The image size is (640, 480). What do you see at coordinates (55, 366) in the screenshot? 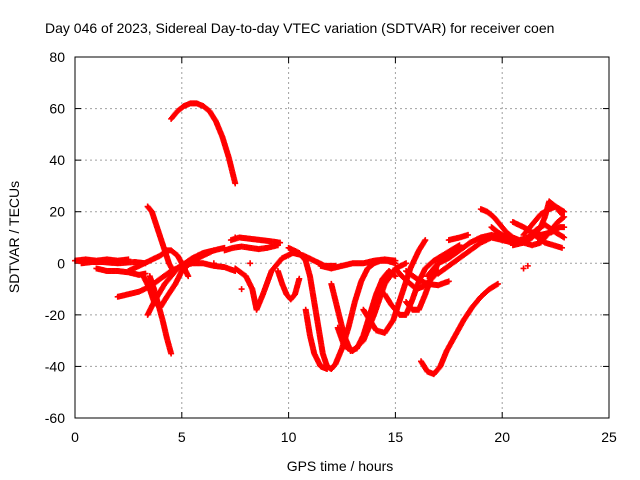
I see `y-tick-label: -40` at bounding box center [55, 366].